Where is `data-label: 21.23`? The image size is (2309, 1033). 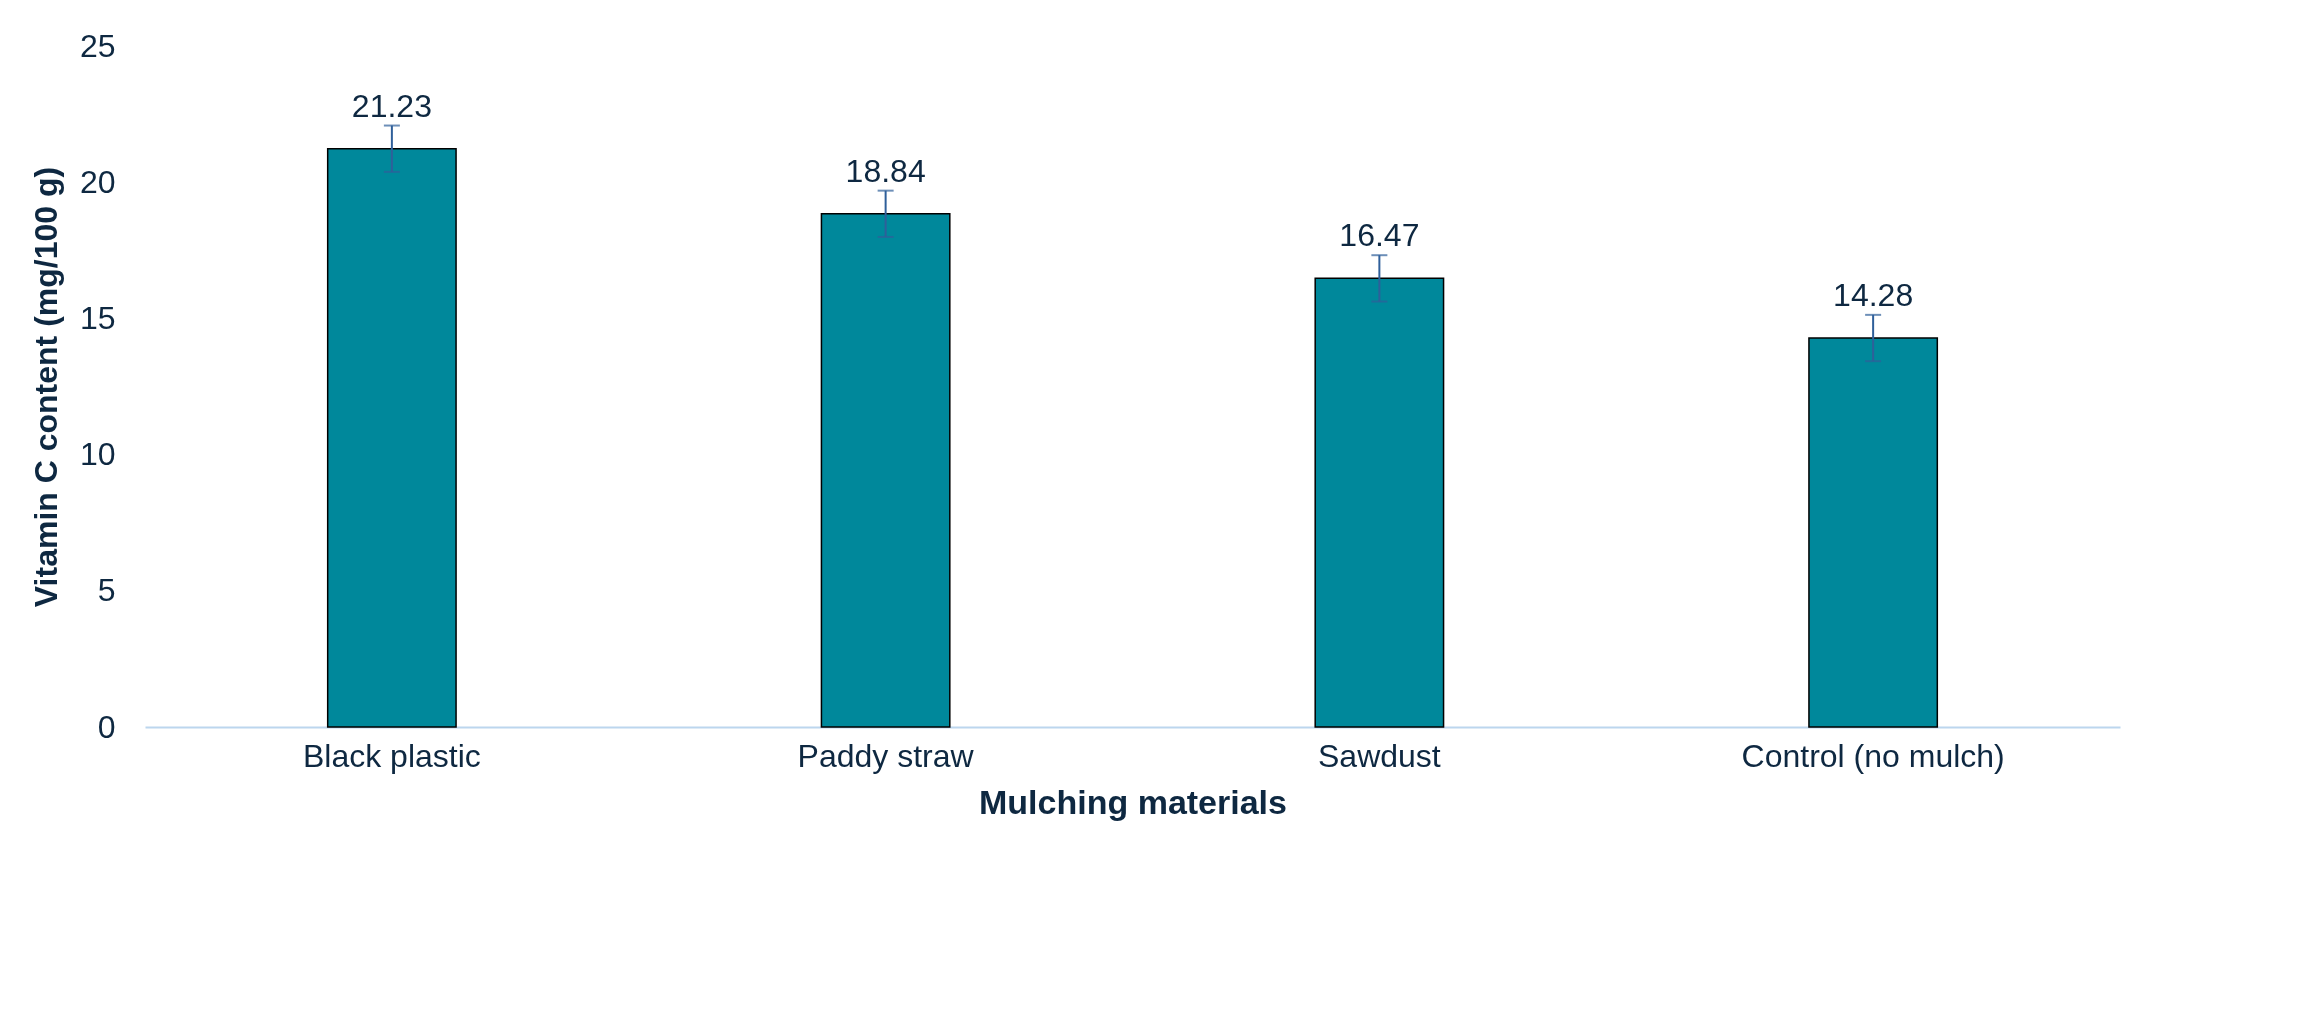
data-label: 21.23 is located at coordinates (391, 105).